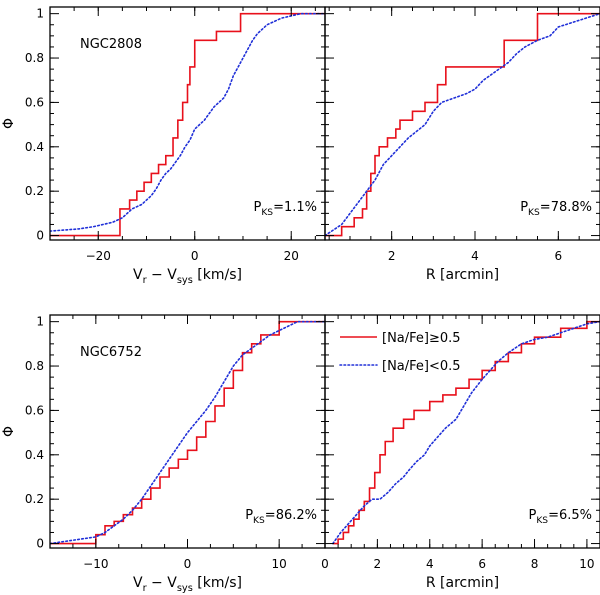  What do you see at coordinates (285, 209) in the screenshot?
I see `pks-value: PKS​=1.1%` at bounding box center [285, 209].